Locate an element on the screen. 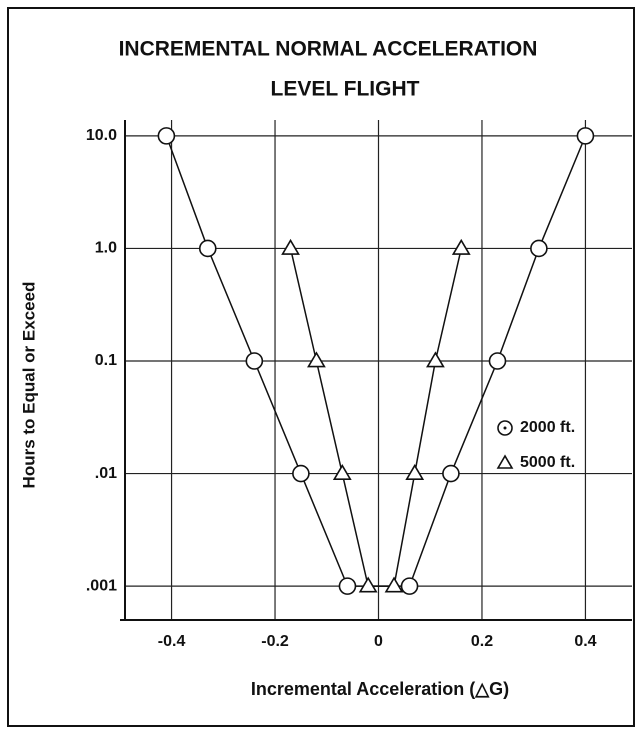 Image resolution: width=642 pixels, height=739 pixels. legend-marker-dot is located at coordinates (505, 428).